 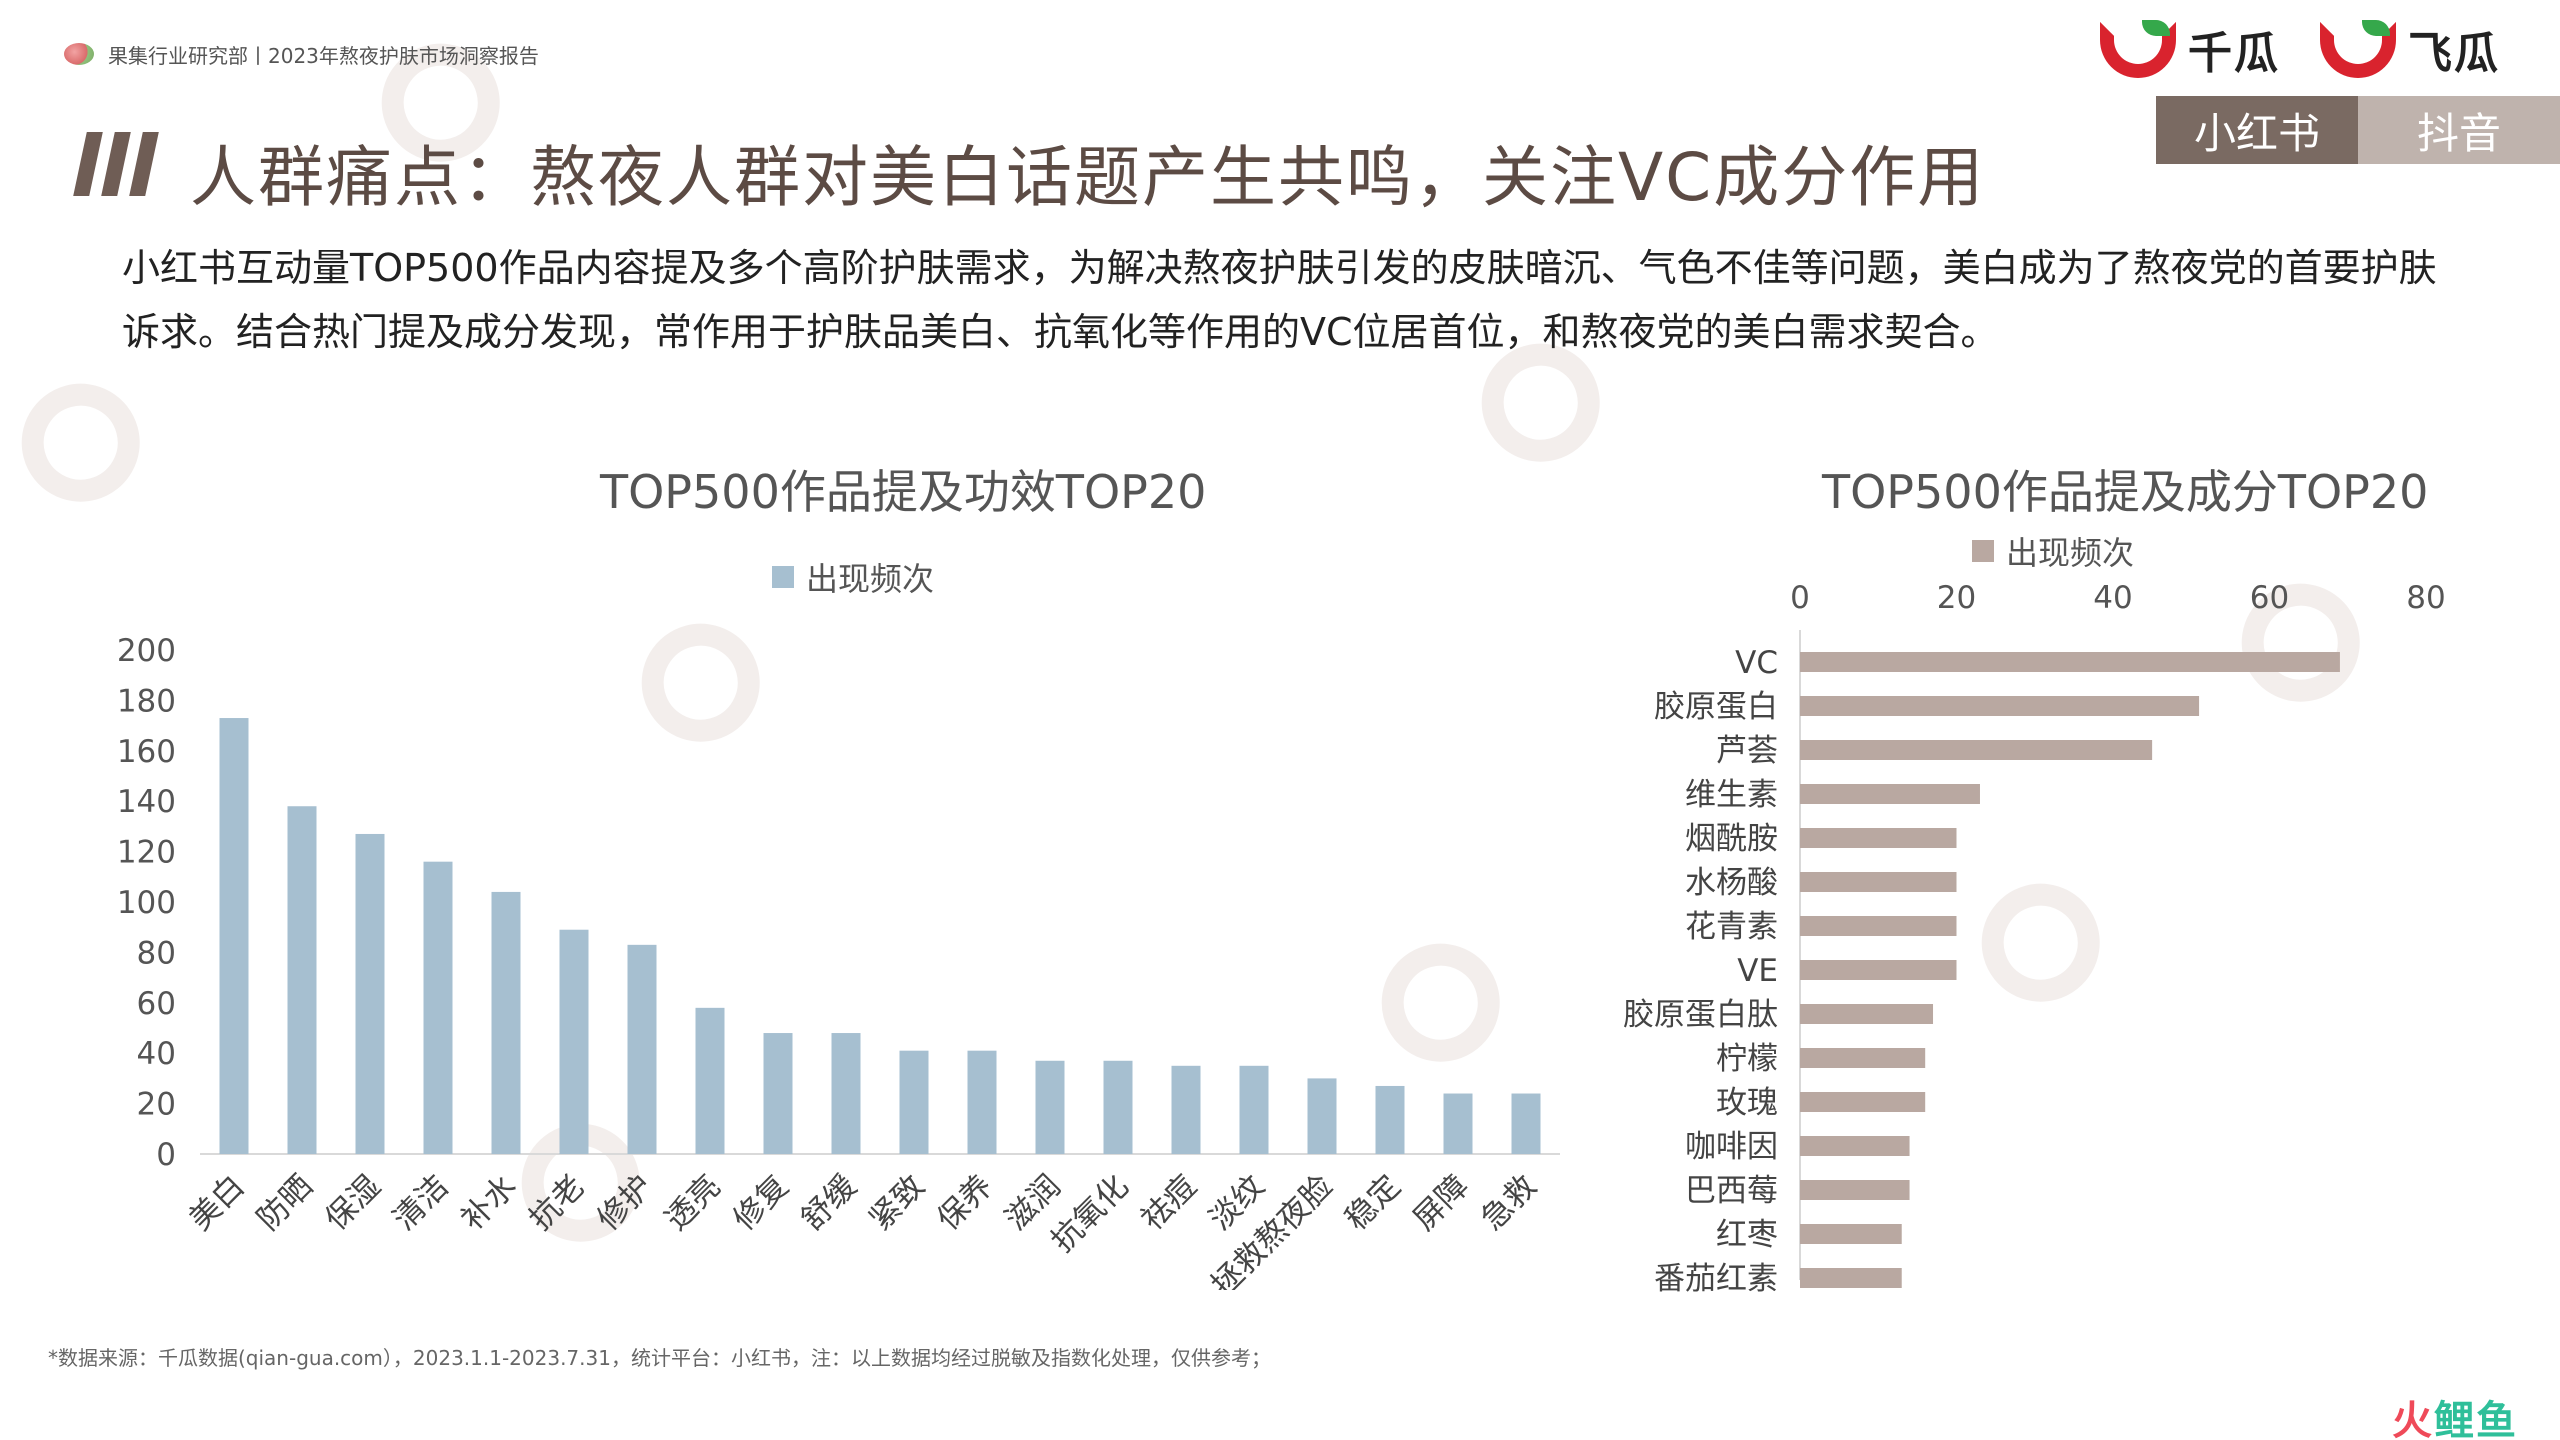 I want to click on ingredient-category-label: 巴西莓, so click(x=1731, y=1191).